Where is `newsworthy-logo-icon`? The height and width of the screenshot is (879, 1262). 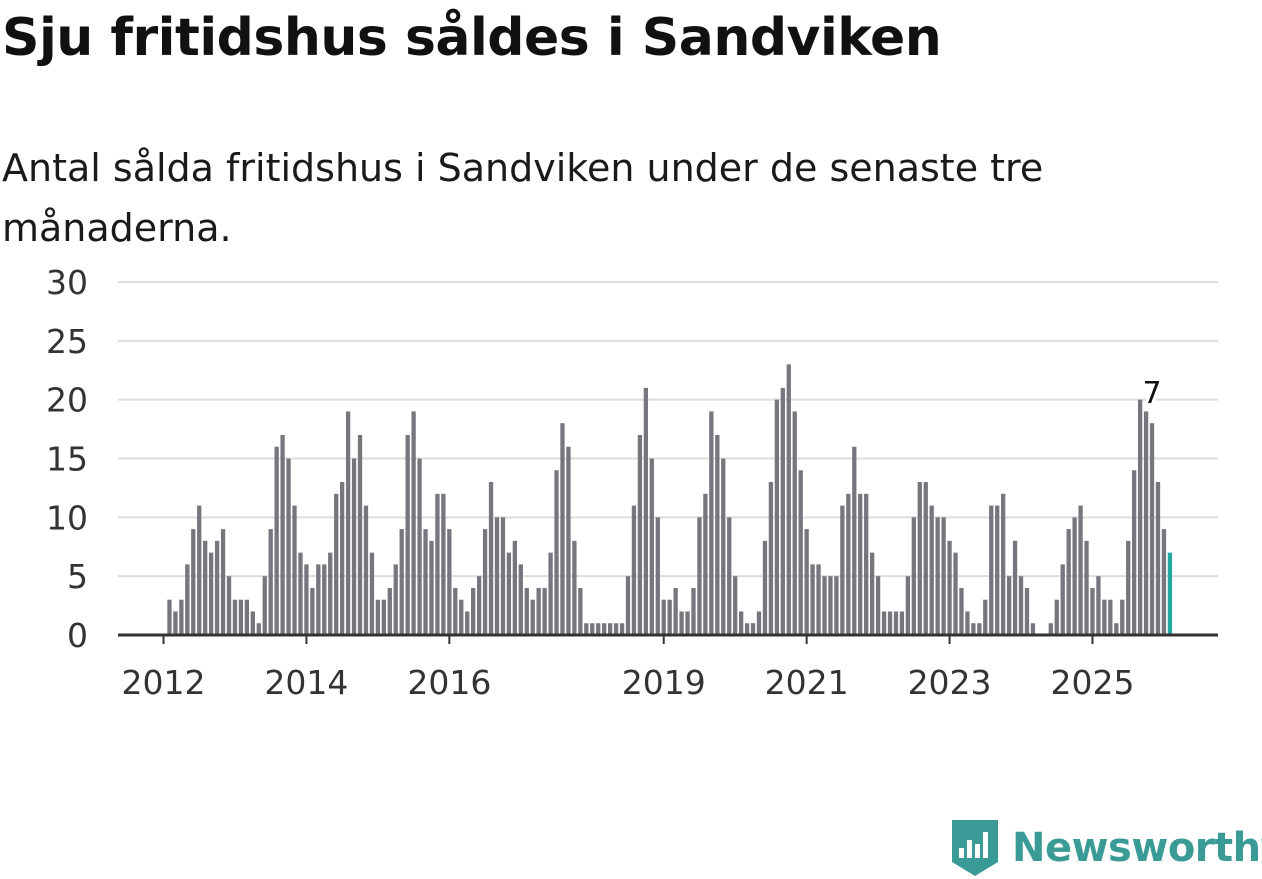 newsworthy-logo-icon is located at coordinates (975, 848).